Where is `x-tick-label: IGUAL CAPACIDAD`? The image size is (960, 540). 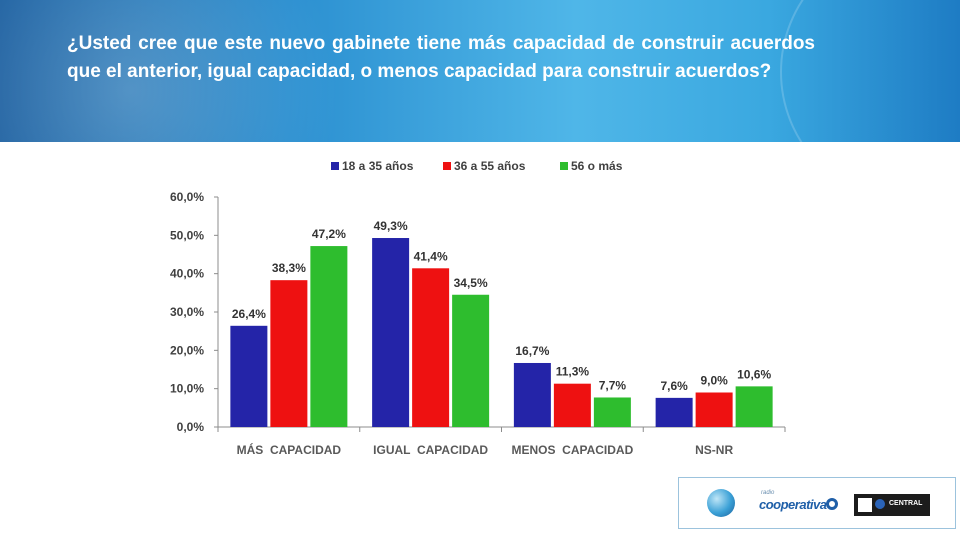 x-tick-label: IGUAL CAPACIDAD is located at coordinates (430, 450).